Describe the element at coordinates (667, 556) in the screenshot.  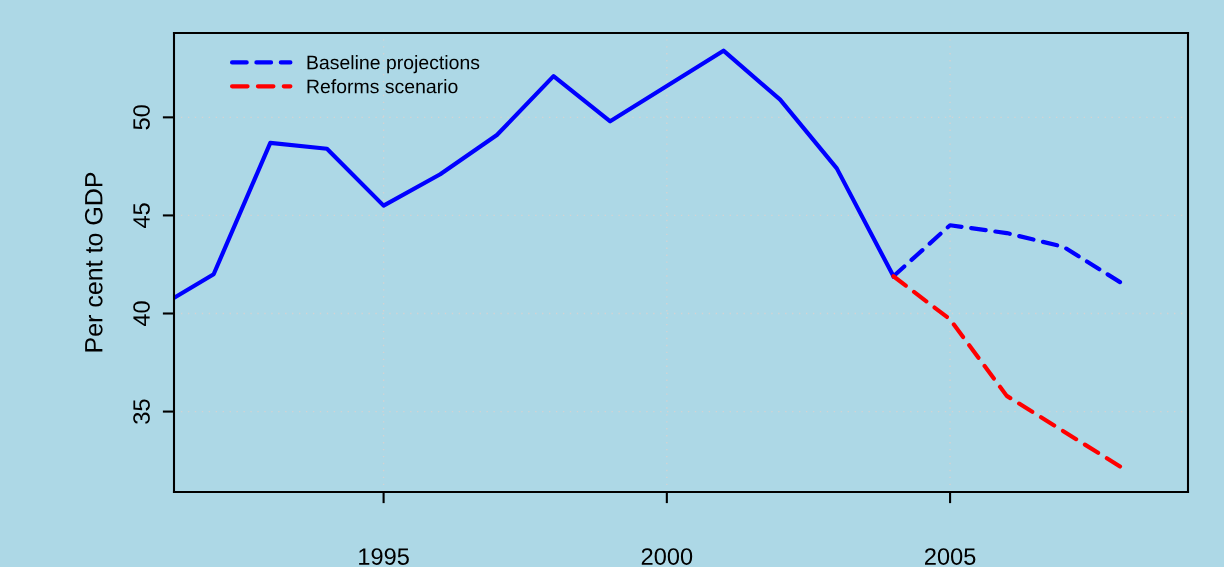
I see `x-tick-label: 2000` at that location.